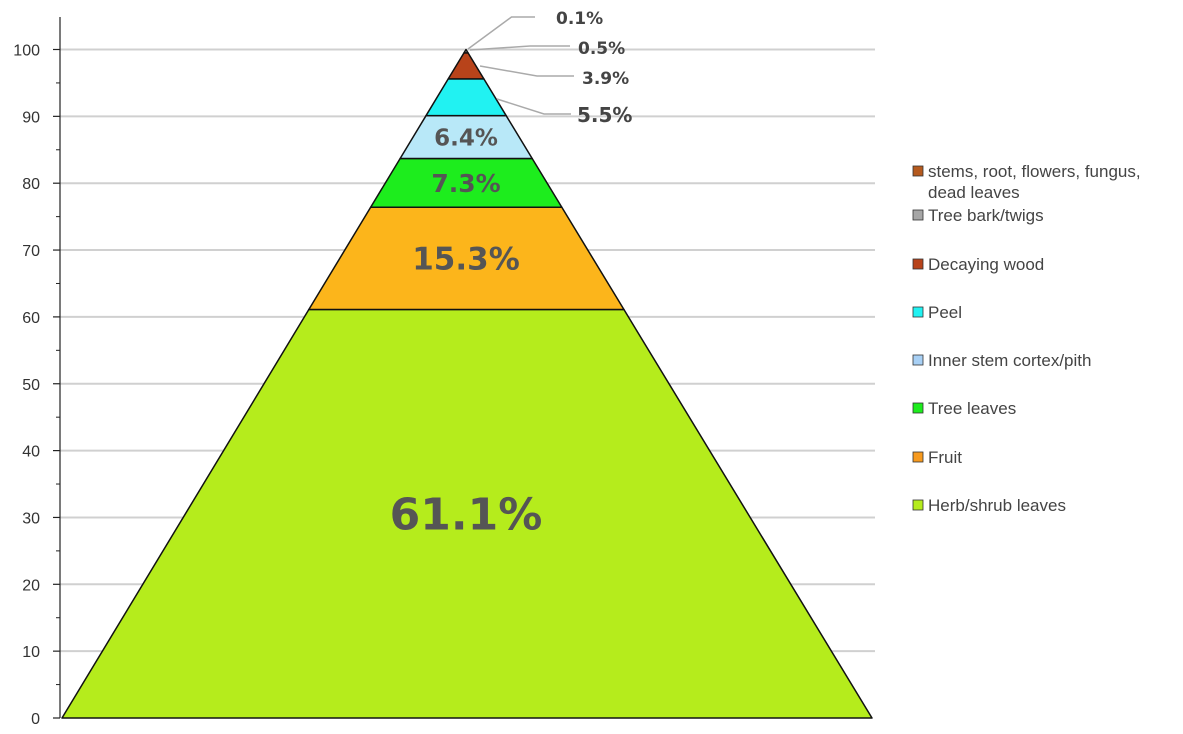  What do you see at coordinates (37, 372) in the screenshot?
I see `y-axis: 0 10 20 30 40 50 60 70 80 90 100` at bounding box center [37, 372].